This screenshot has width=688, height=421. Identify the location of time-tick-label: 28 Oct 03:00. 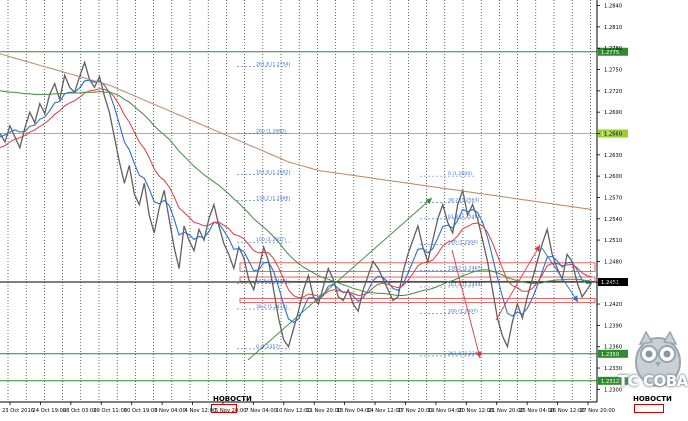
(80, 411).